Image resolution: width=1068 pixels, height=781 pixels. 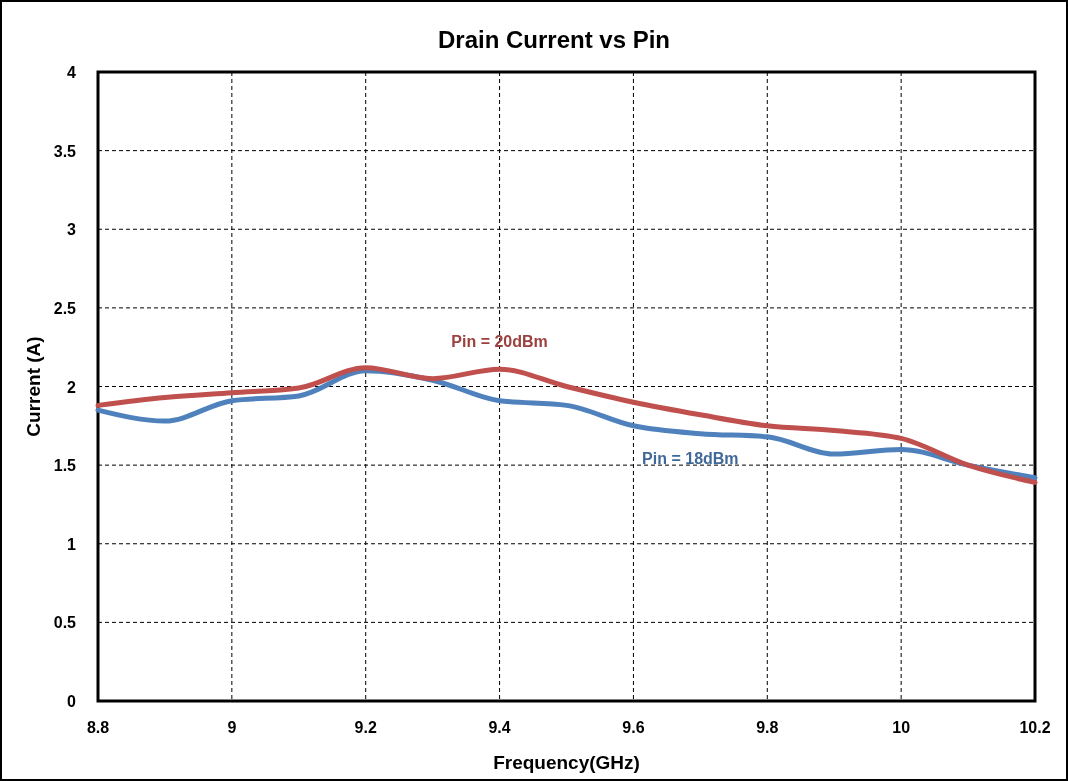 I want to click on y-tick-label: 3.5, so click(x=65, y=151).